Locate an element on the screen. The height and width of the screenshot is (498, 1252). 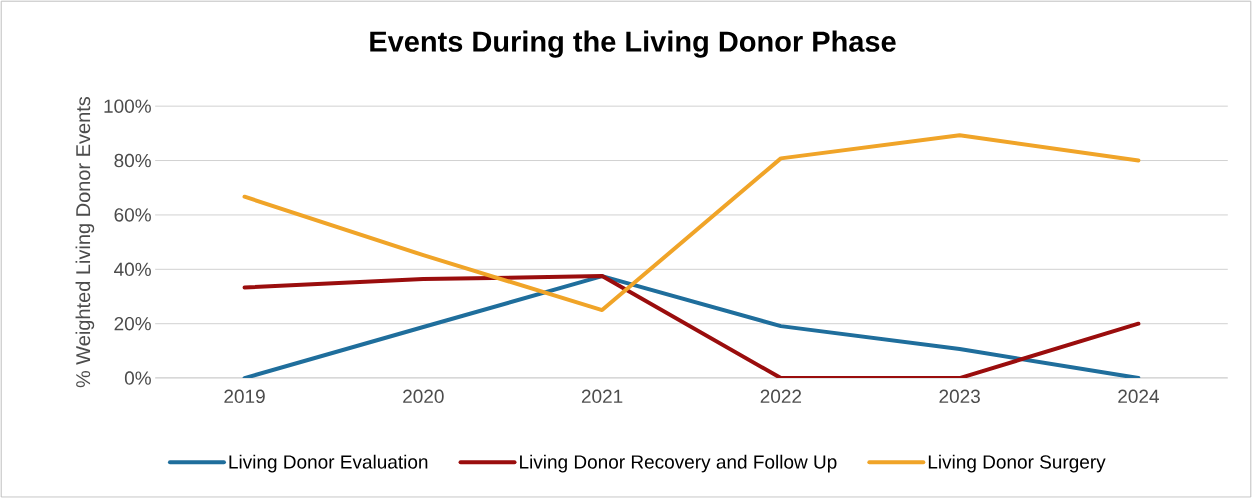
legend-label: Living Donor Surgery is located at coordinates (1017, 463).